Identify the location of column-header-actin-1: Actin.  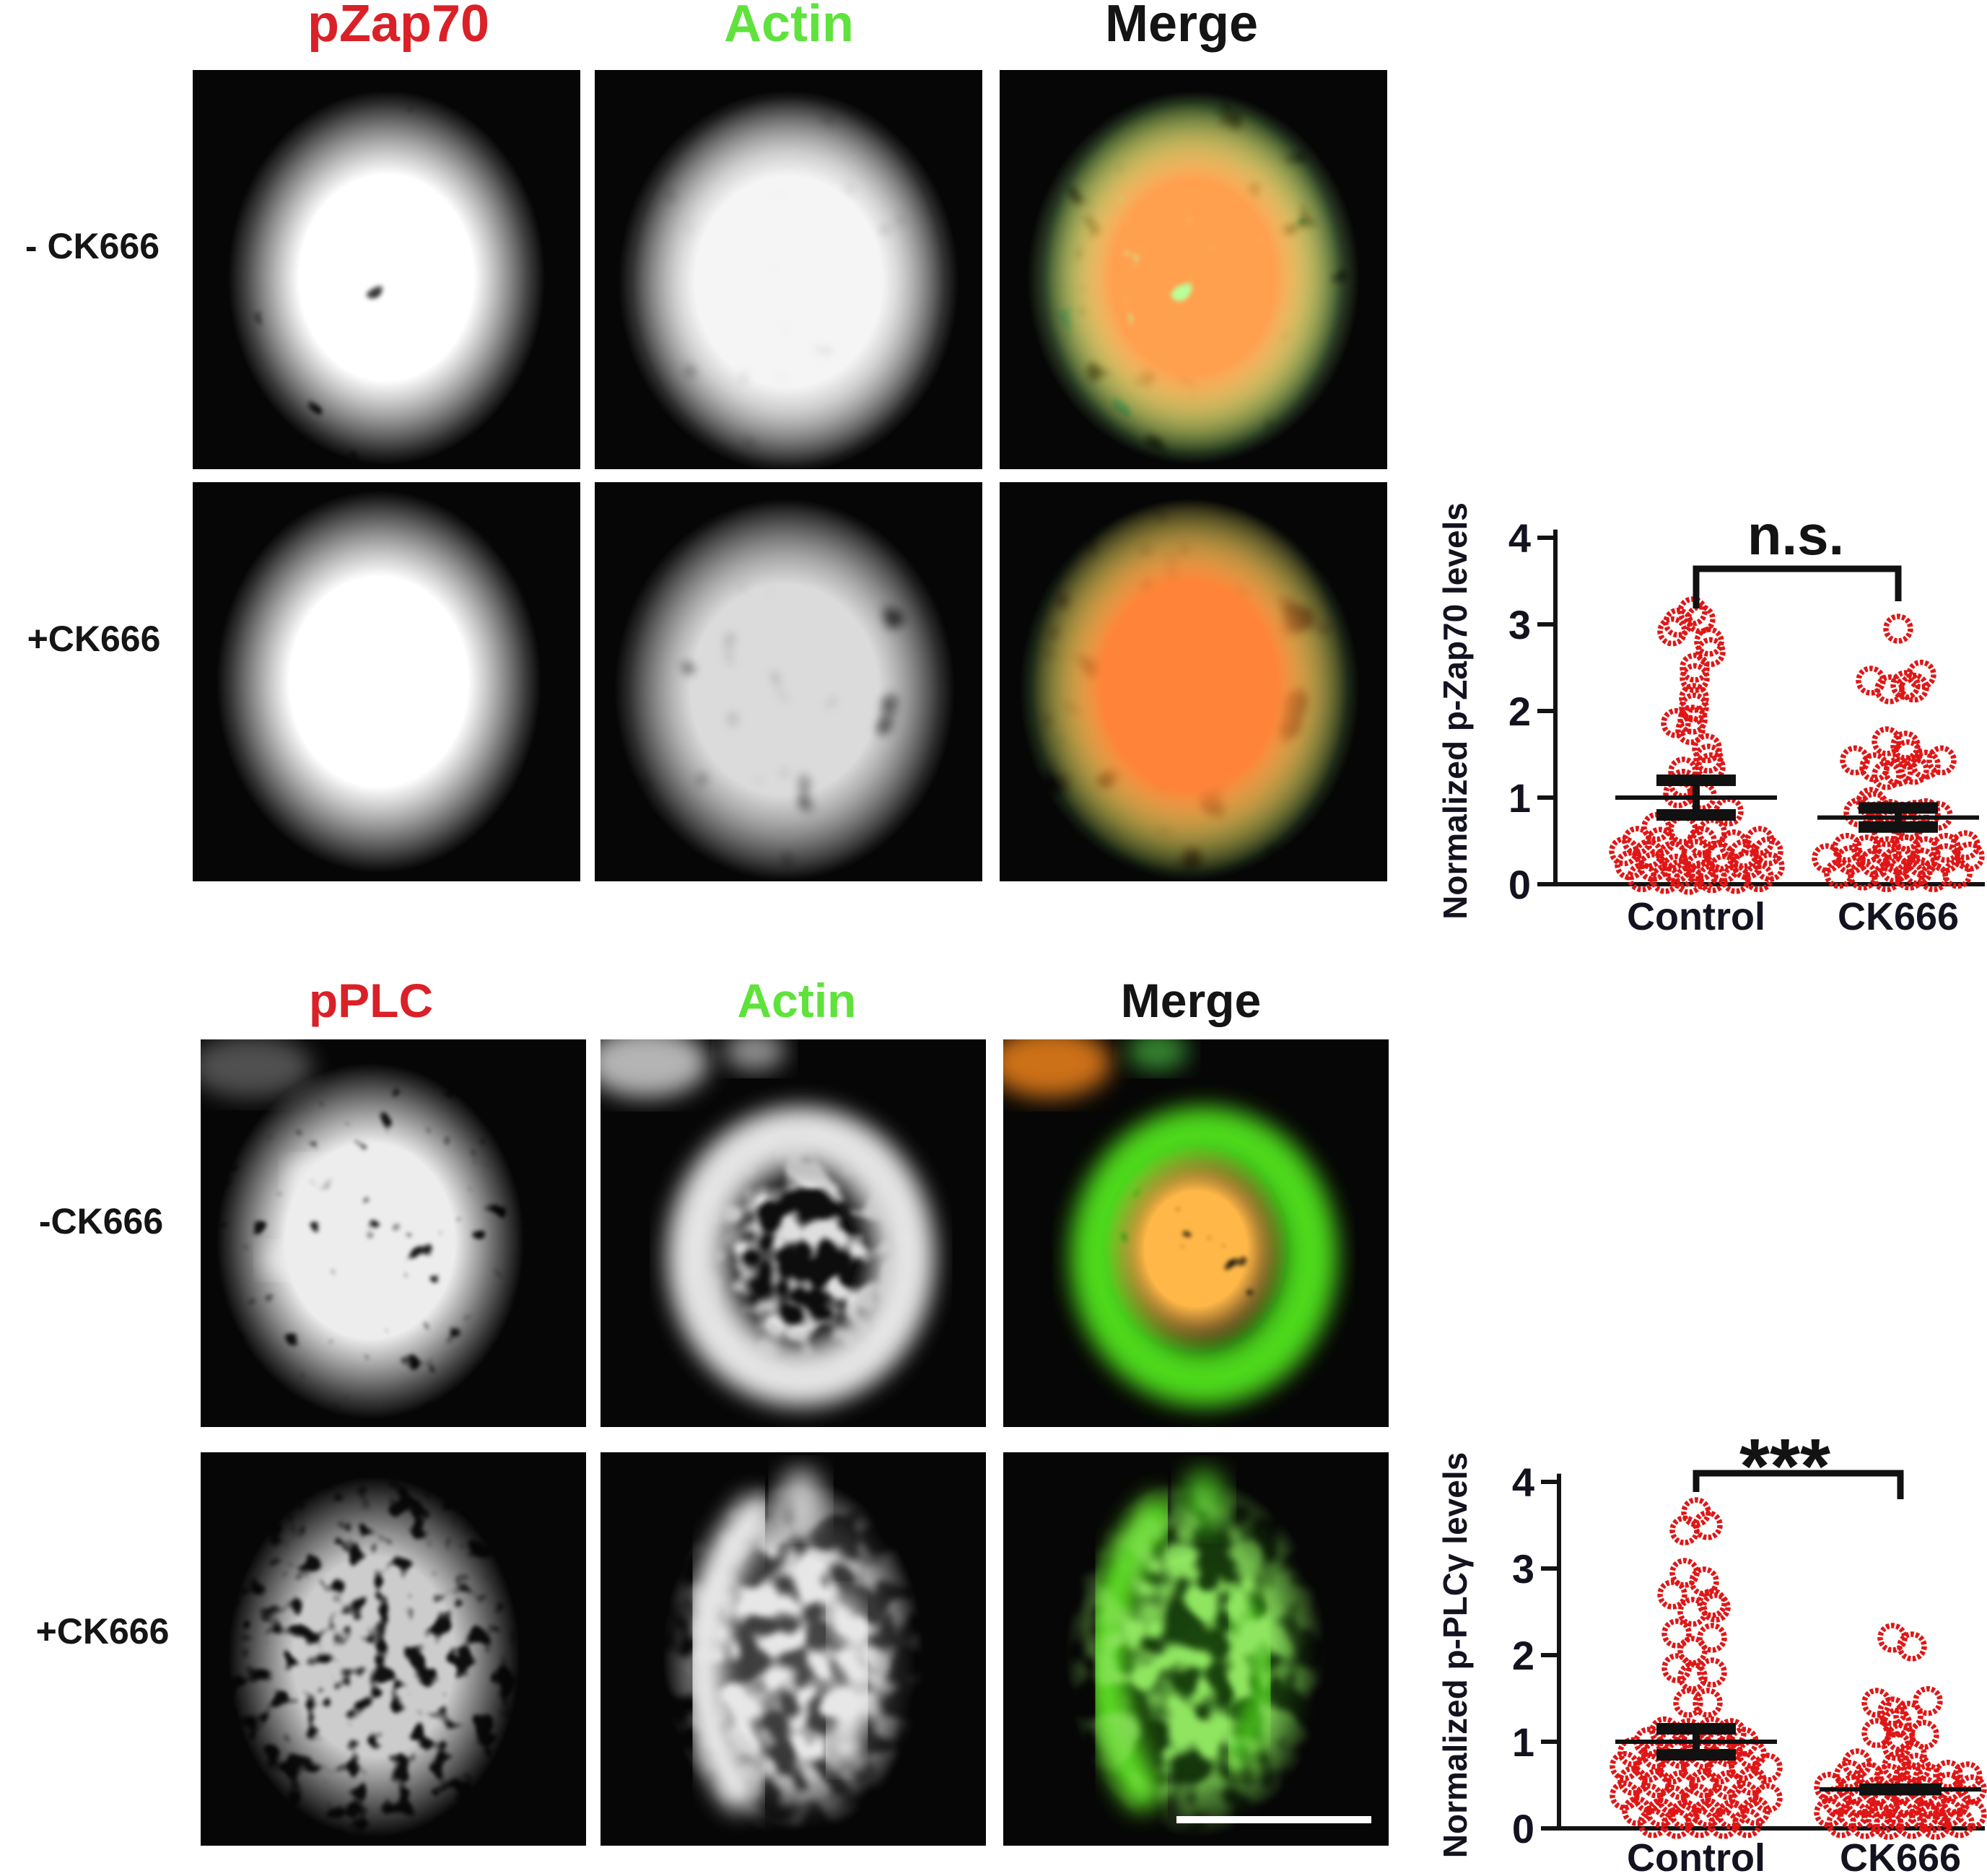
(789, 26).